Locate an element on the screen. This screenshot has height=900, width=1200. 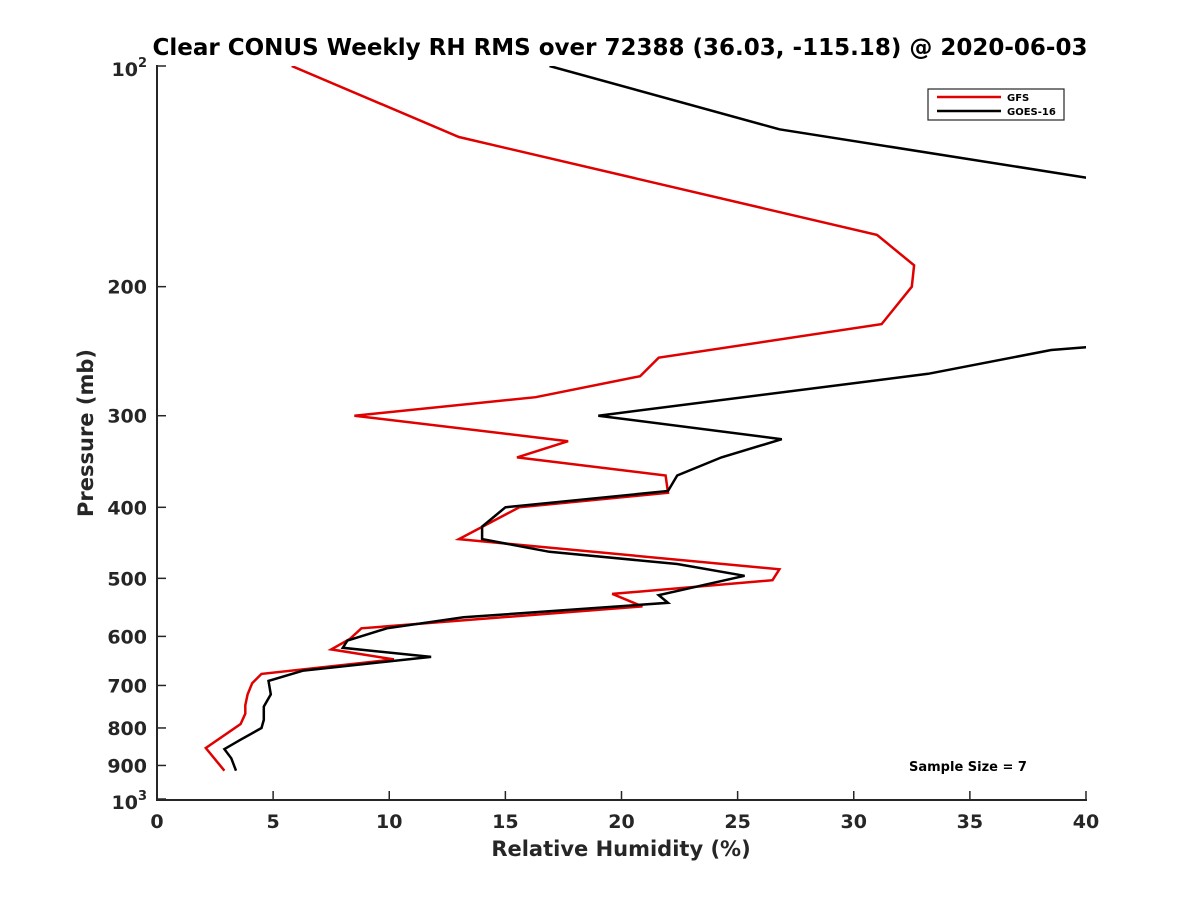
legend-box is located at coordinates (996, 104).